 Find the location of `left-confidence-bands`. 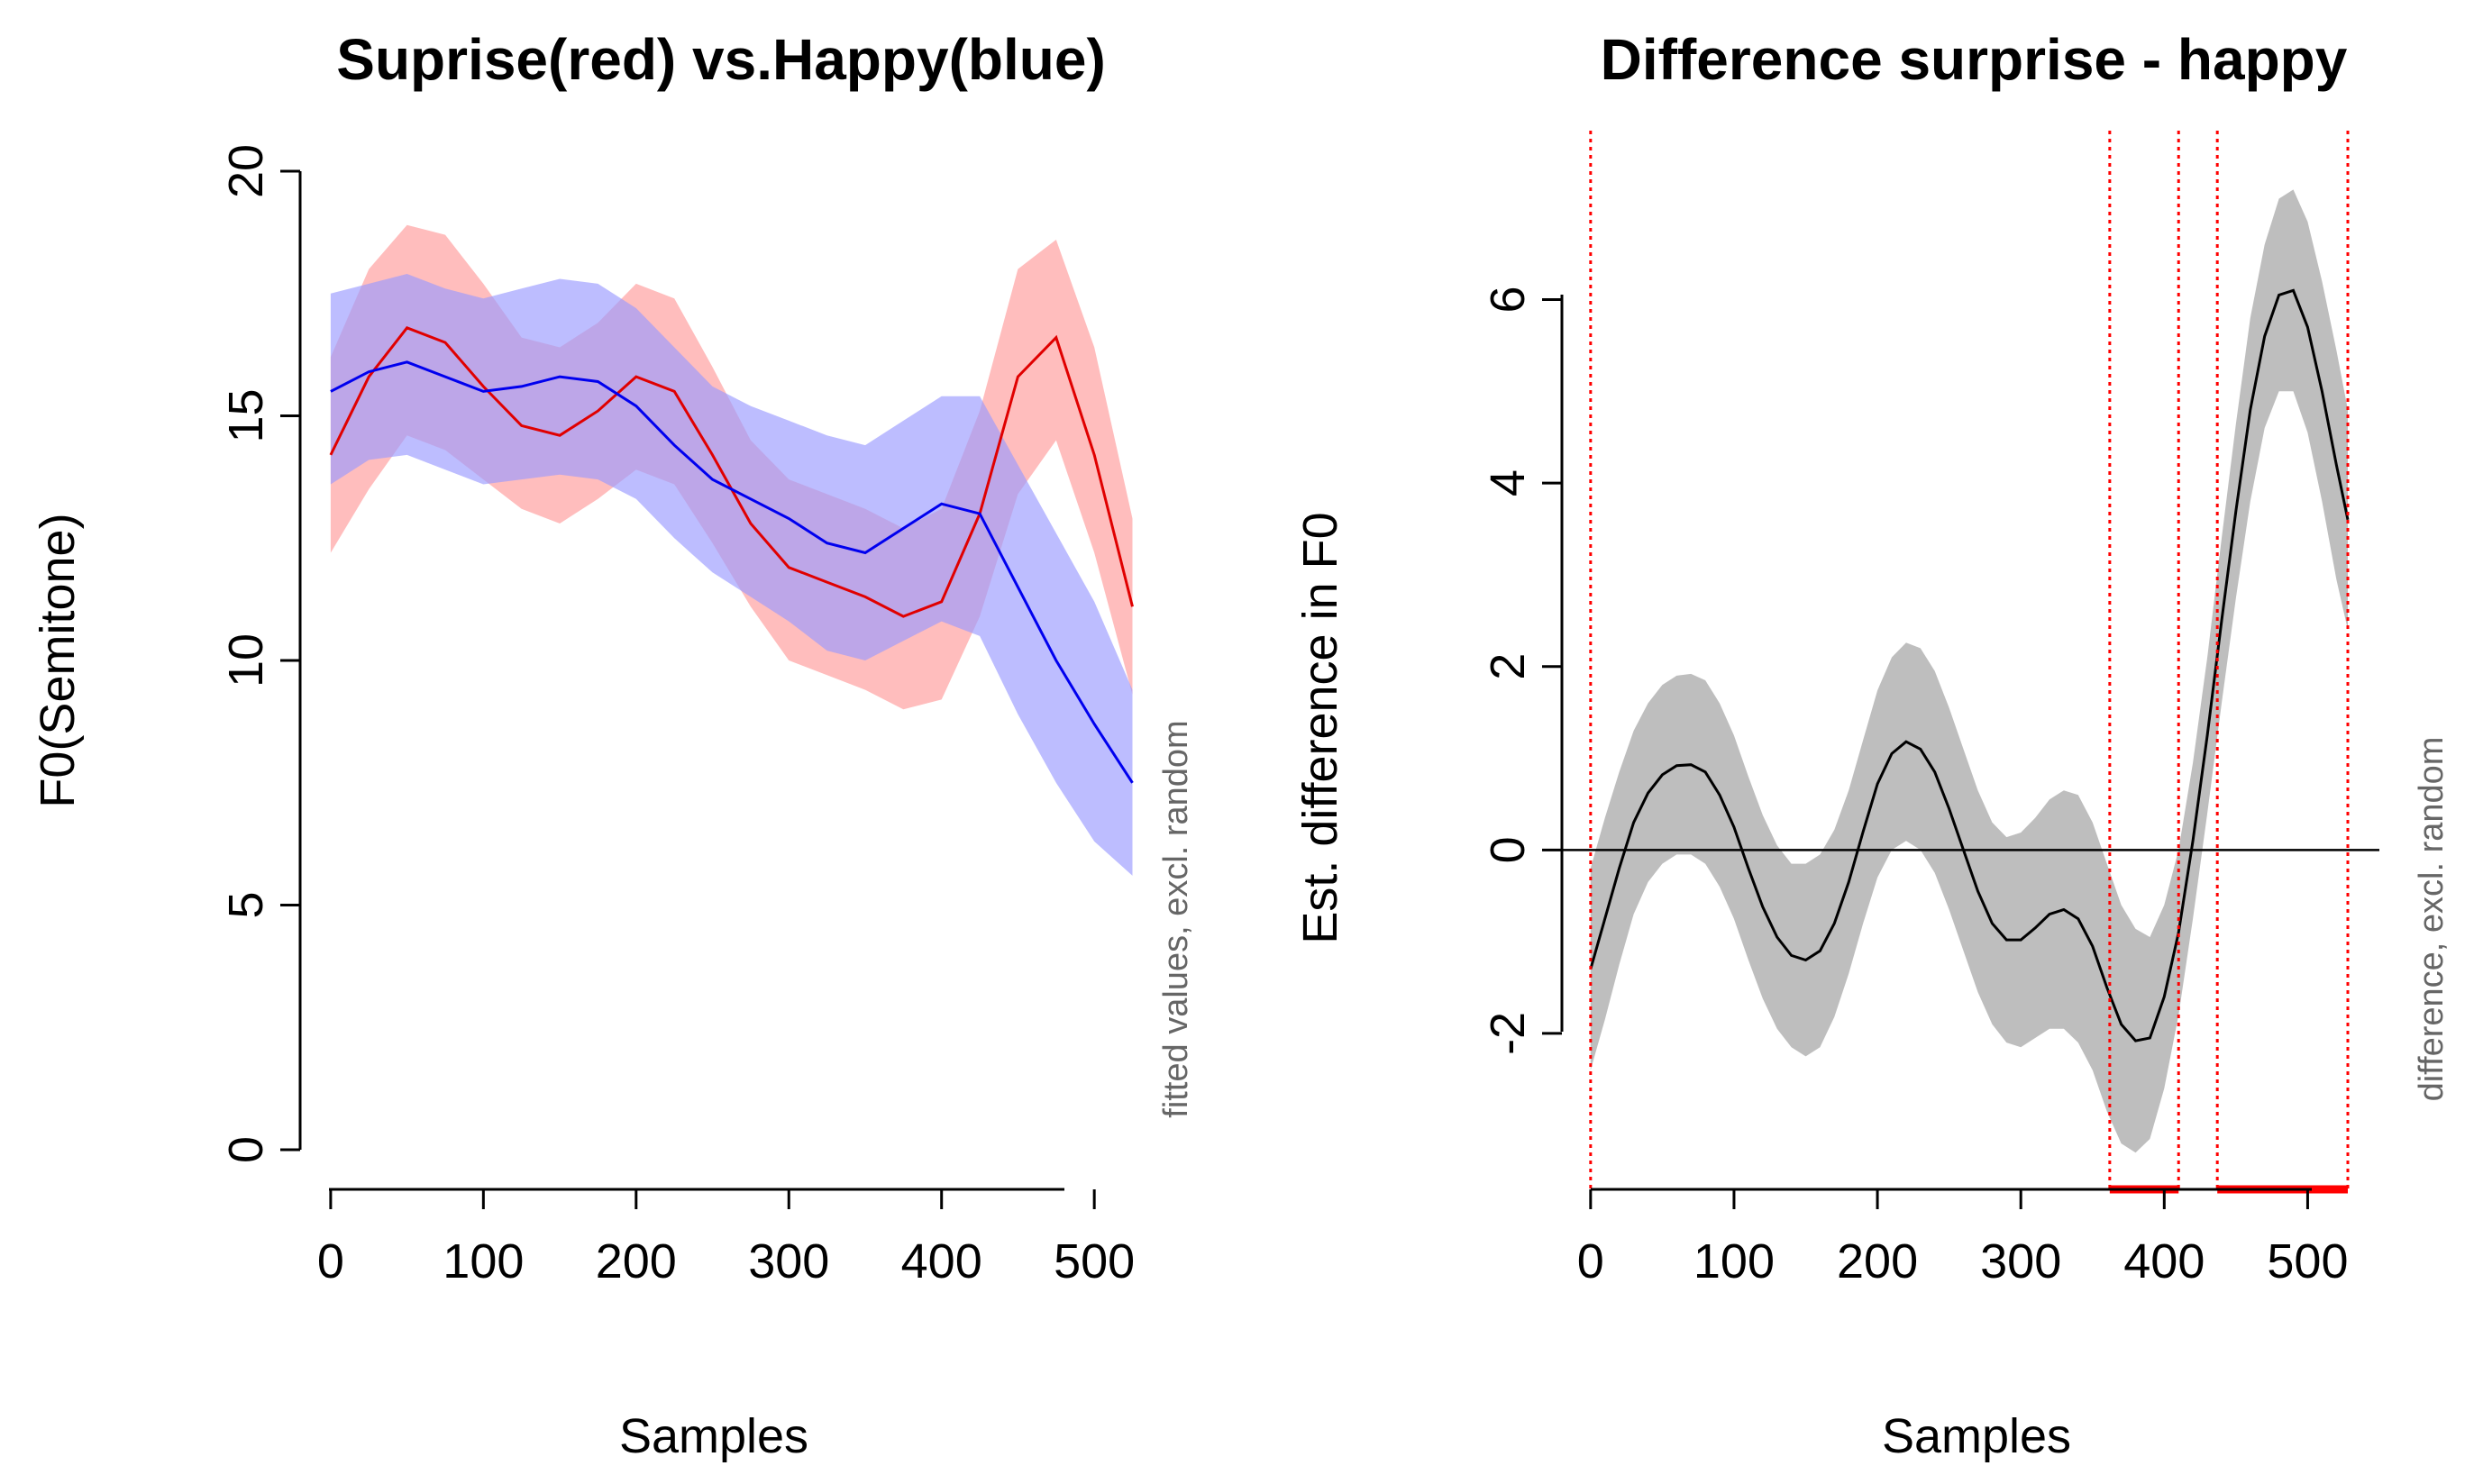

left-confidence-bands is located at coordinates (731, 550).